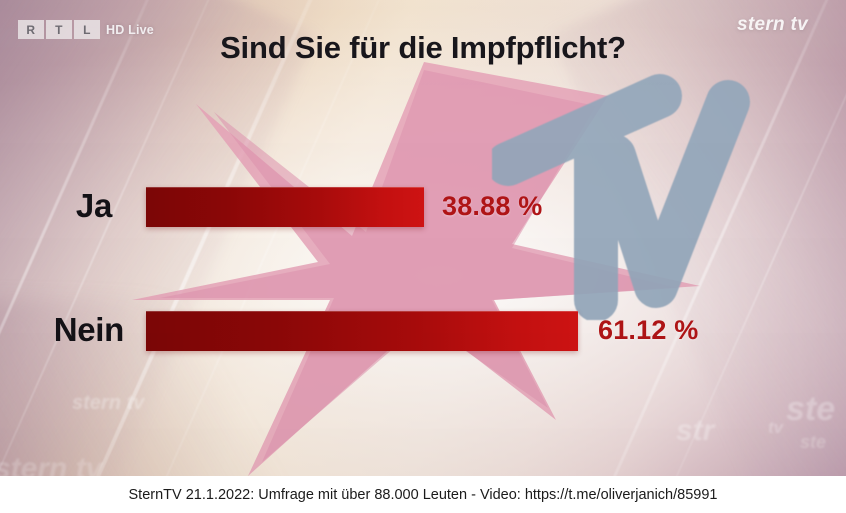  I want to click on rtl-letter-t: T, so click(59, 29).